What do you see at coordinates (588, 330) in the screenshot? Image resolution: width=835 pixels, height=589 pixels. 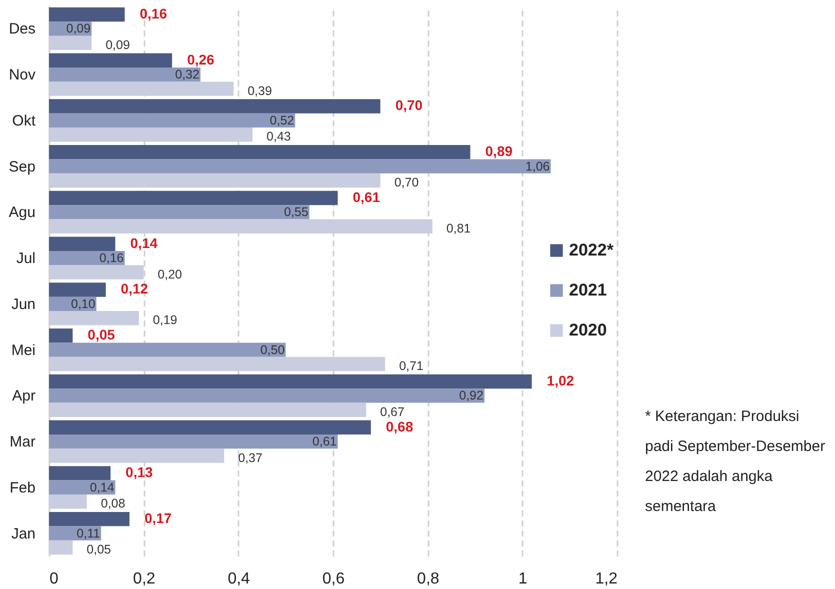 I see `legend-label: 2020` at bounding box center [588, 330].